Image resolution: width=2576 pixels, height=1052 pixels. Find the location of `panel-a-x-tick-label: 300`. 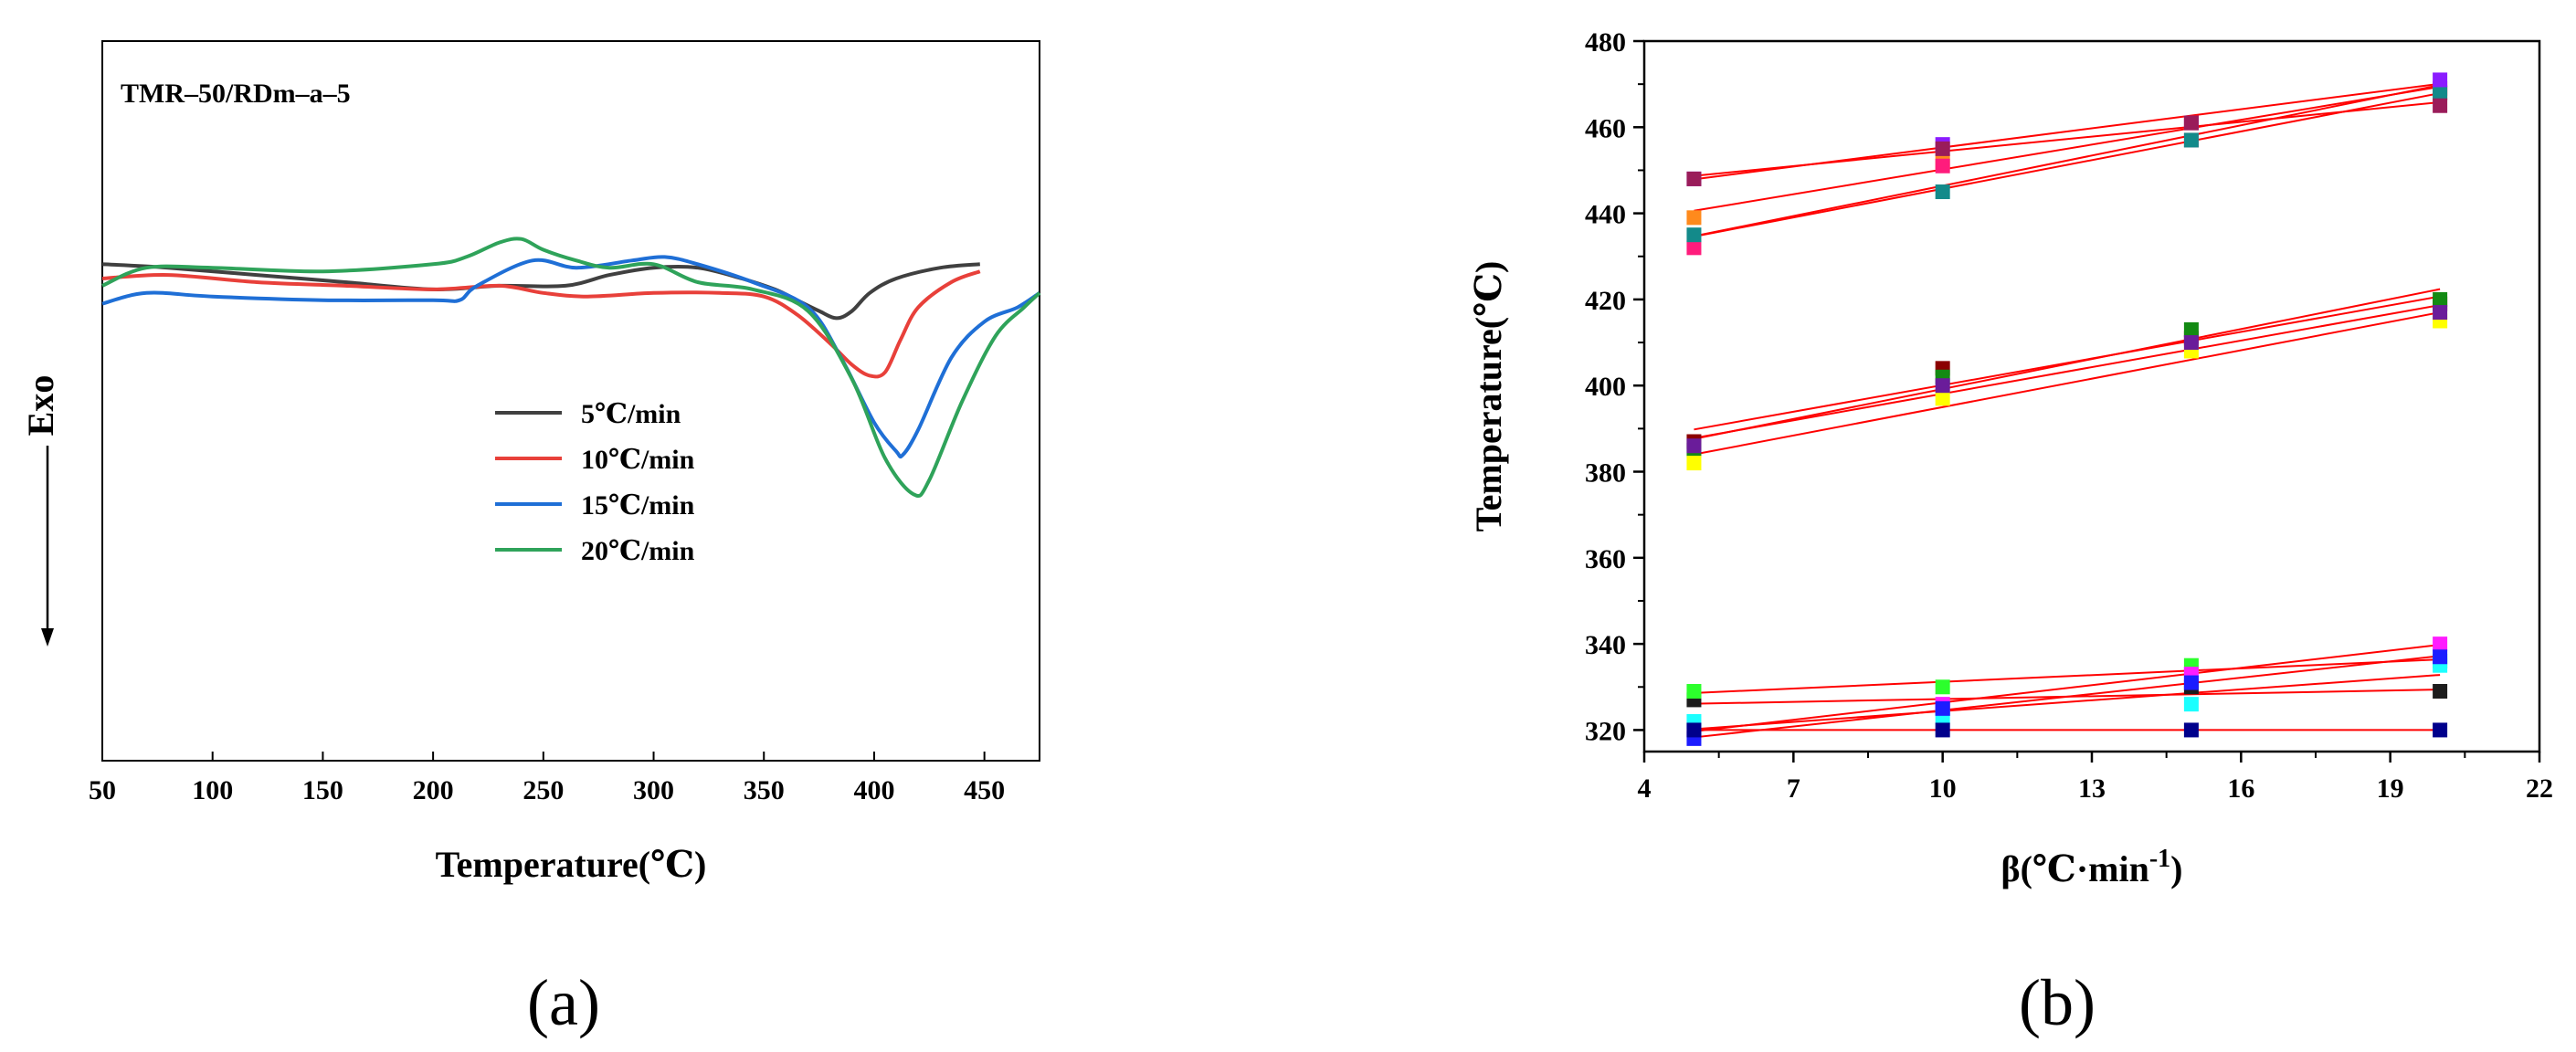

panel-a-x-tick-label: 300 is located at coordinates (653, 790).